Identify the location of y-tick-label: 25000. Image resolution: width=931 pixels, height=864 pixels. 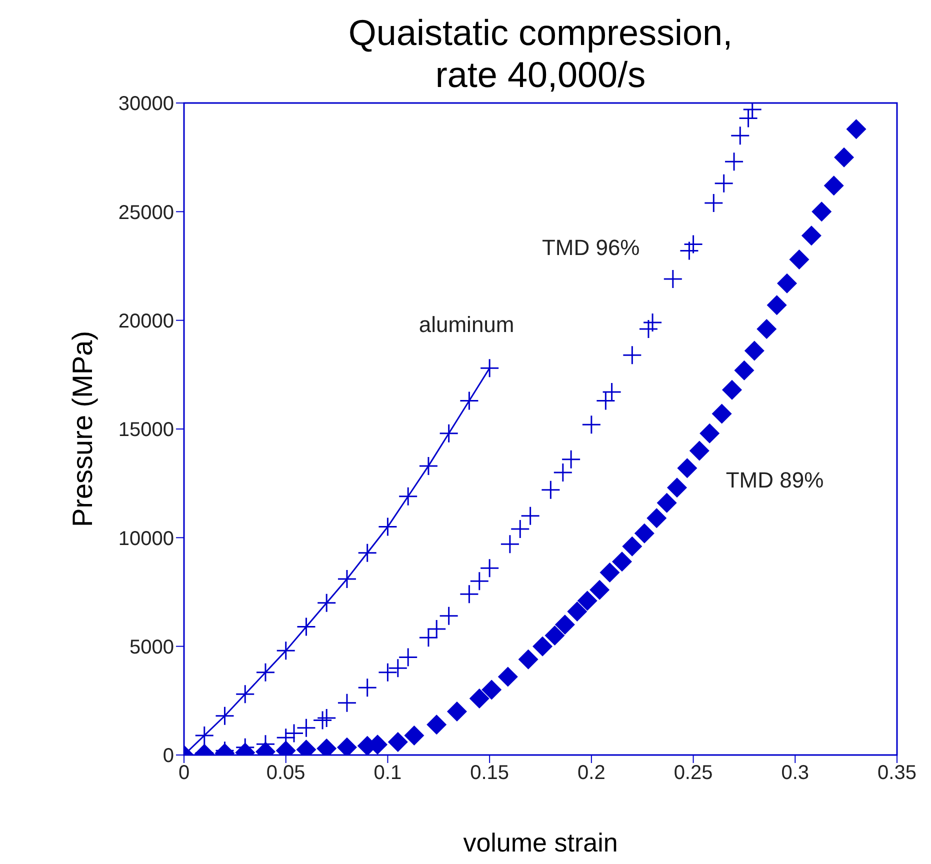
(146, 213).